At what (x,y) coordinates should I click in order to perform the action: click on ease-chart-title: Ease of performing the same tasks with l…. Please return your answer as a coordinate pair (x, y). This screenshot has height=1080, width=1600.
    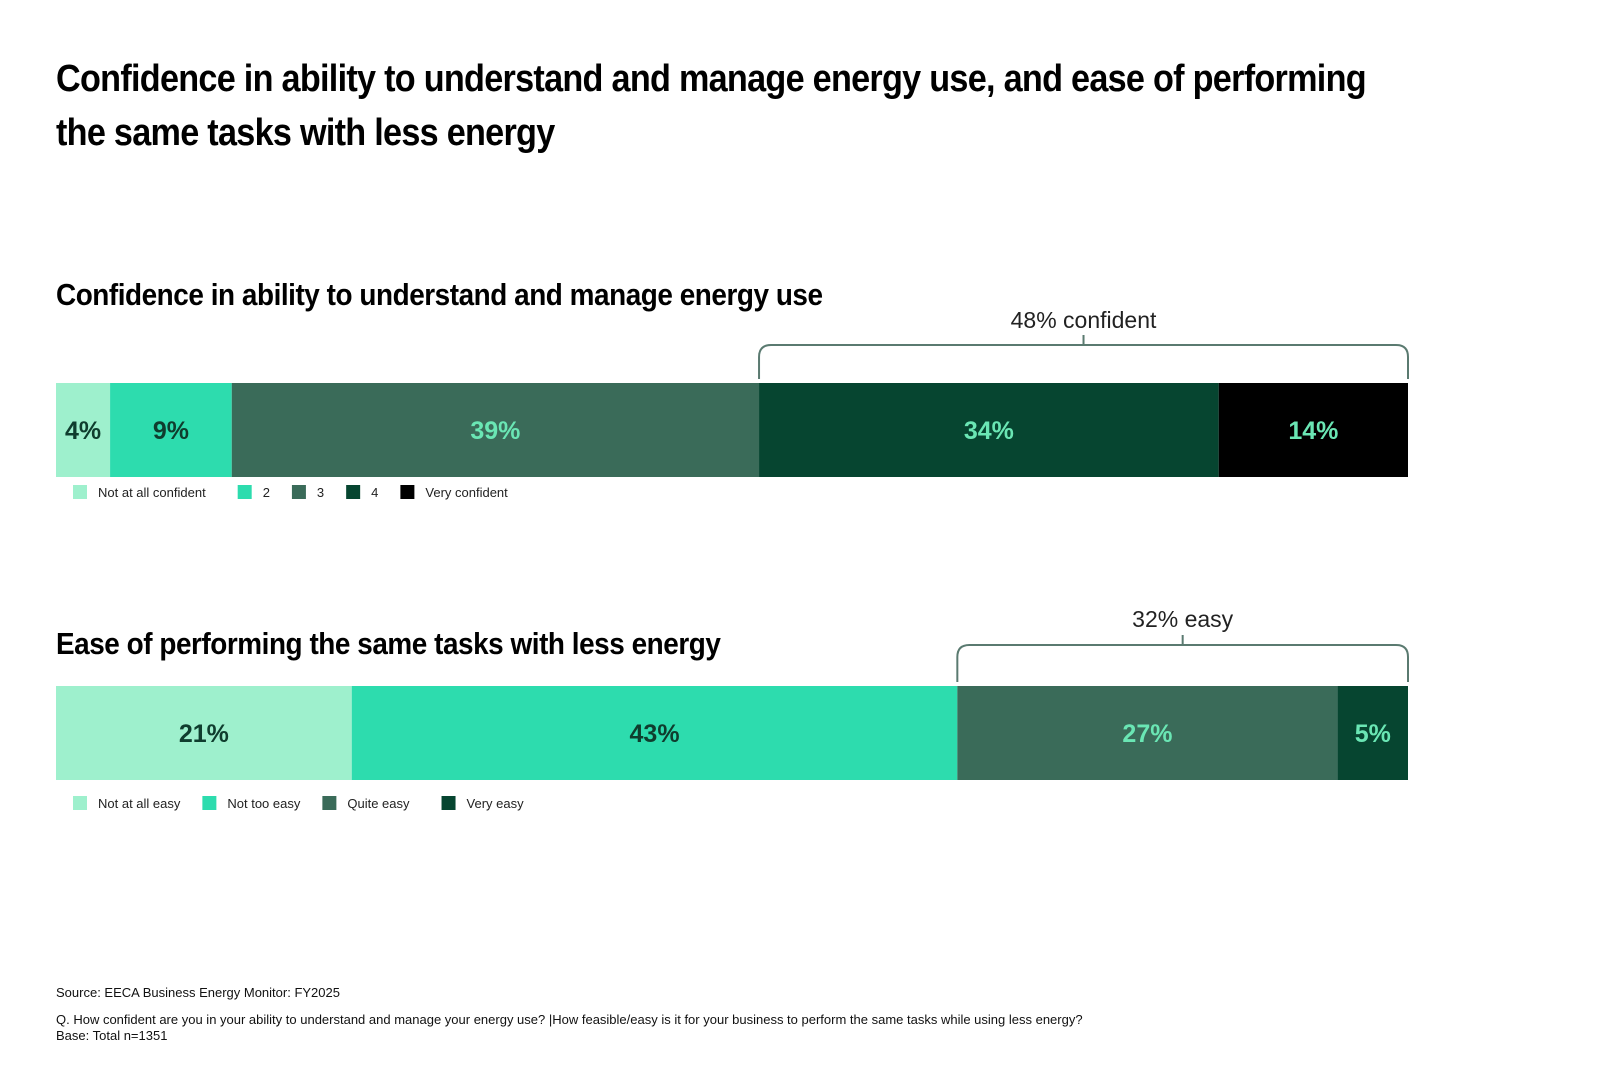
    Looking at the image, I should click on (388, 643).